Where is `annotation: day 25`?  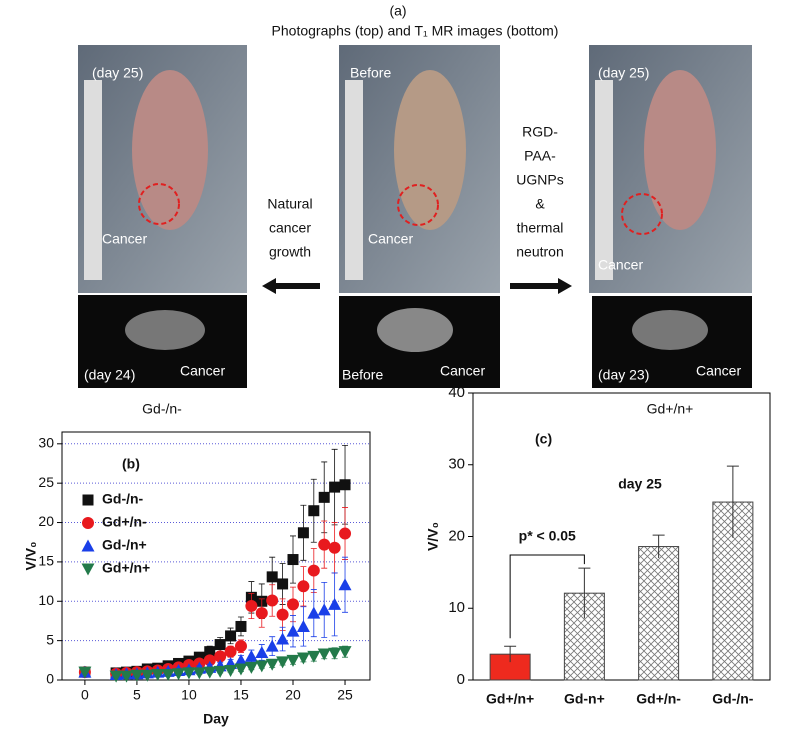
annotation: day 25 is located at coordinates (640, 484).